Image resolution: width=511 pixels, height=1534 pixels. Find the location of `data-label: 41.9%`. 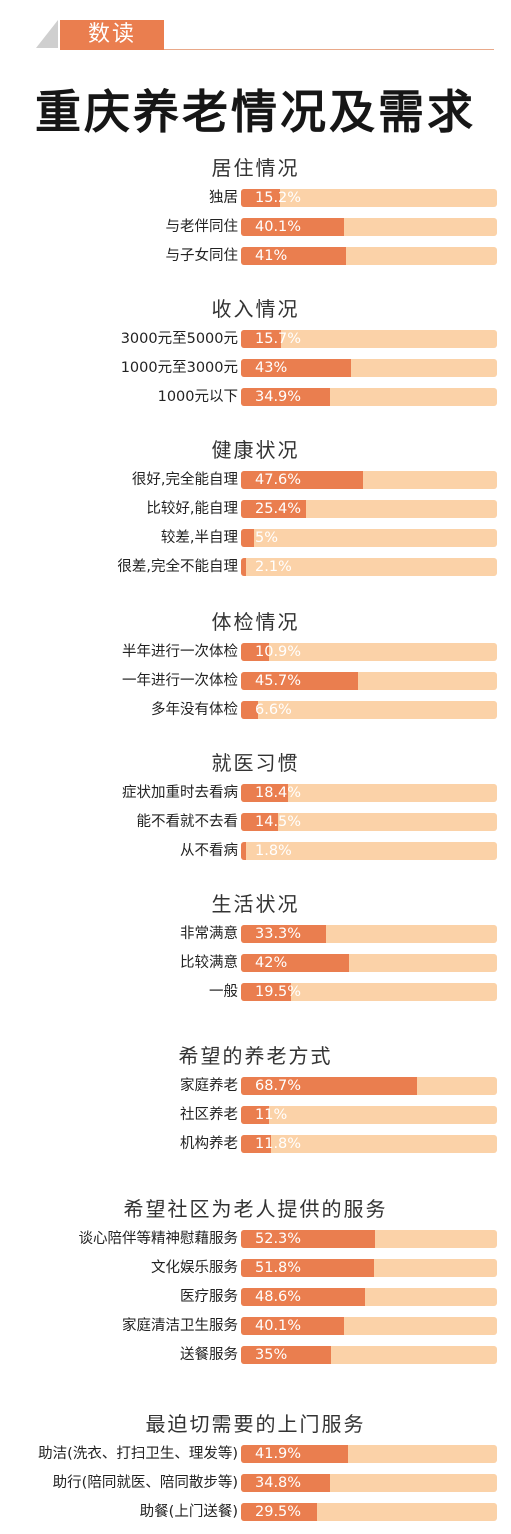

data-label: 41.9% is located at coordinates (278, 1454).